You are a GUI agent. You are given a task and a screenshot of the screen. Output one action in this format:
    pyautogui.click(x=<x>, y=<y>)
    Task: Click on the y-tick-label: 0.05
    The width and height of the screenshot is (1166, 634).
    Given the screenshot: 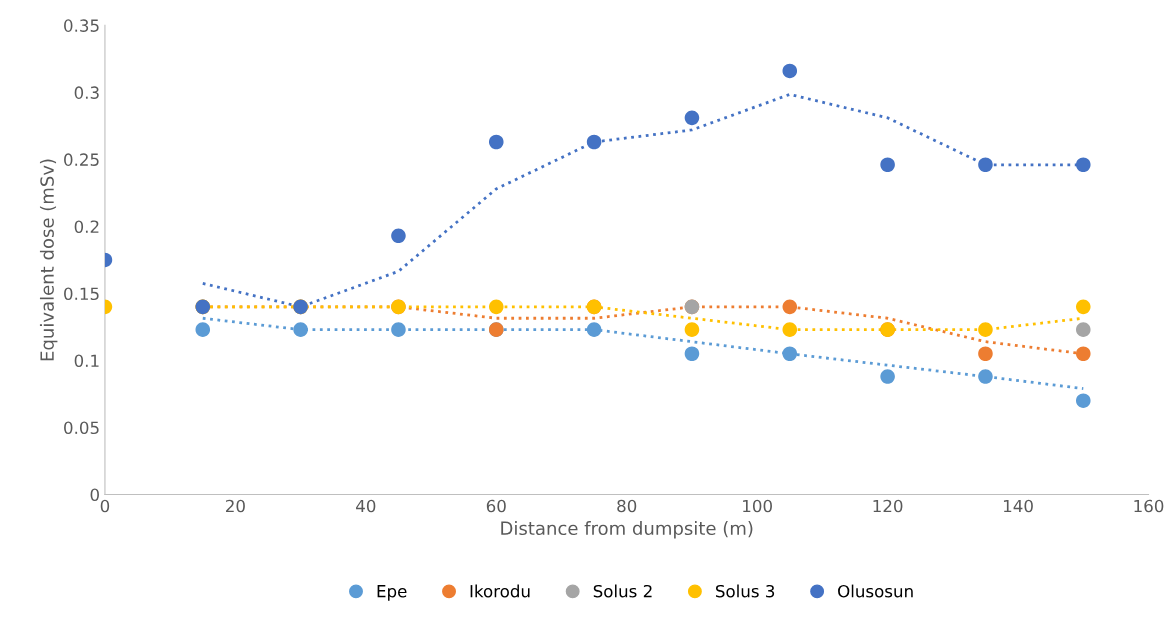 What is the action you would take?
    pyautogui.click(x=81, y=428)
    